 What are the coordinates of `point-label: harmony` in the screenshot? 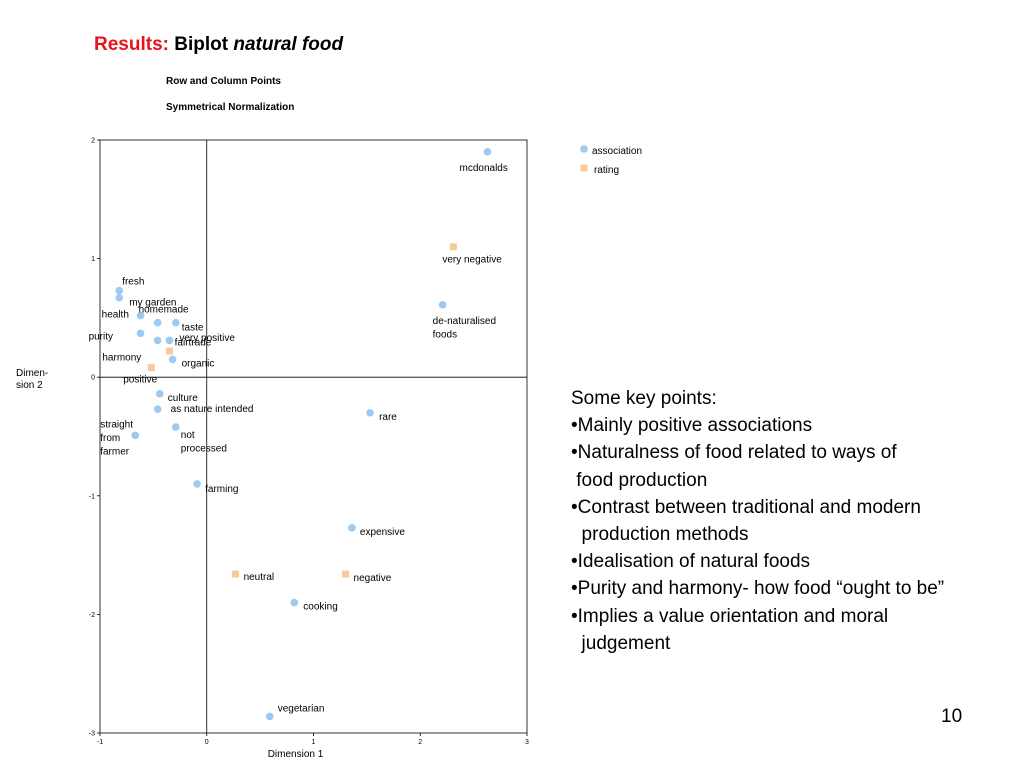 It's located at (121, 357).